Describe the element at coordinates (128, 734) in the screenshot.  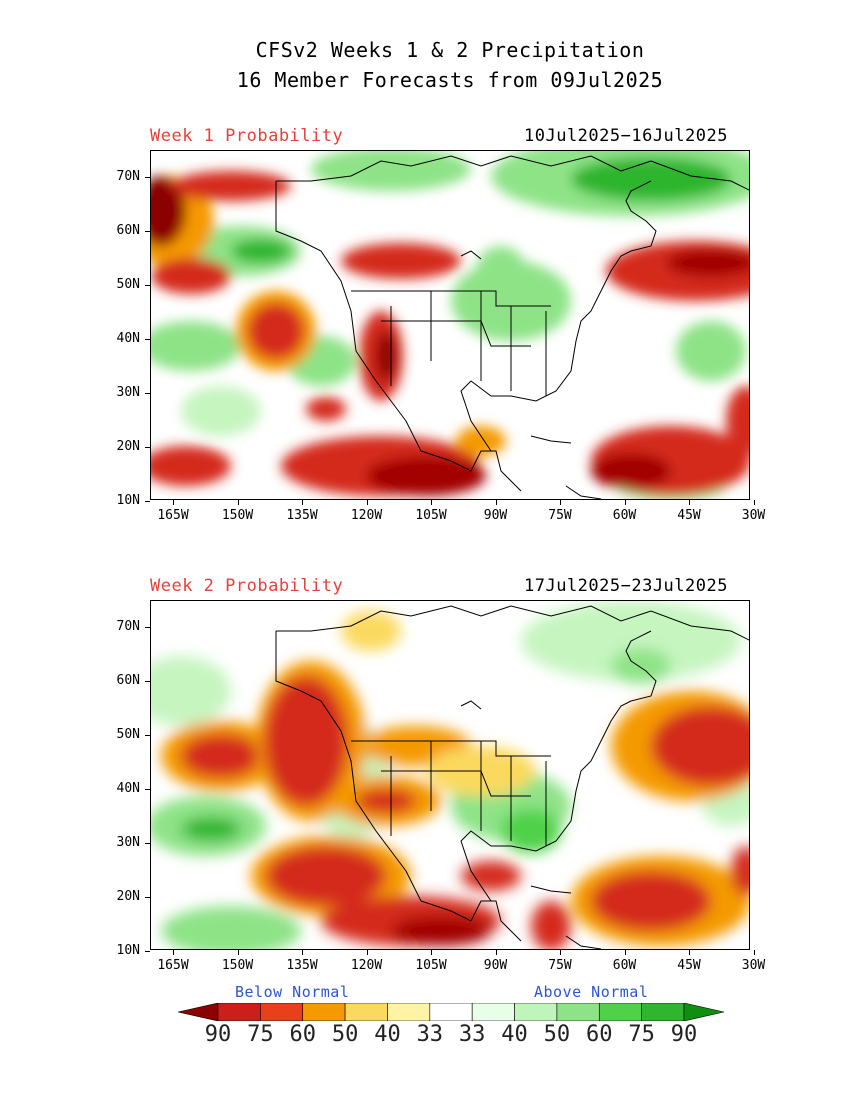
I see `lat-tick-label: 50N` at that location.